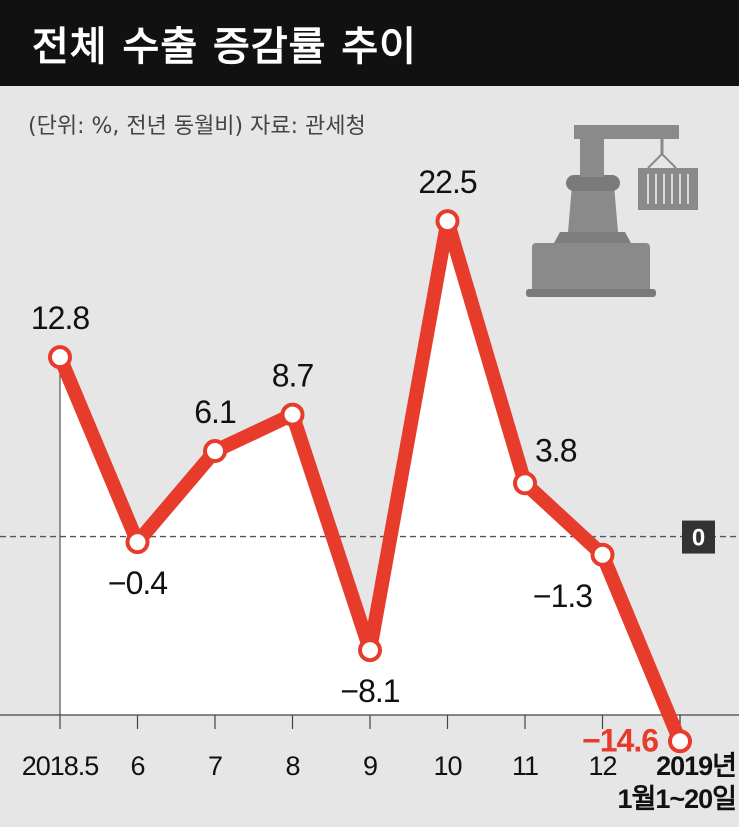 The image size is (739, 827). What do you see at coordinates (447, 182) in the screenshot?
I see `data-label-6: 22.5` at bounding box center [447, 182].